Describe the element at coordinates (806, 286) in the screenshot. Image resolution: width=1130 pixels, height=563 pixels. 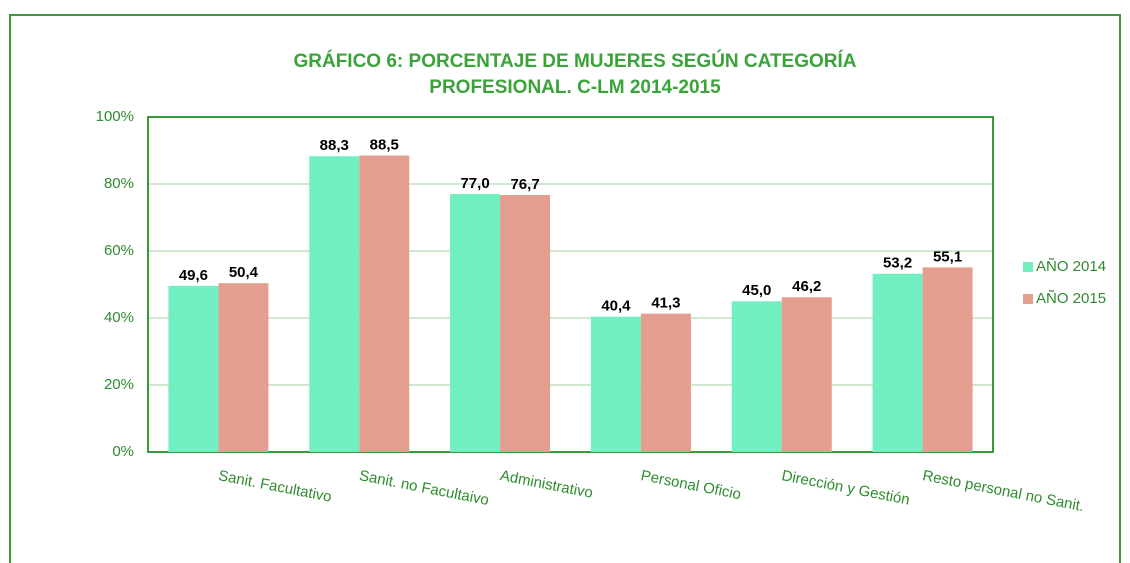
I see `data-label: 46,2` at that location.